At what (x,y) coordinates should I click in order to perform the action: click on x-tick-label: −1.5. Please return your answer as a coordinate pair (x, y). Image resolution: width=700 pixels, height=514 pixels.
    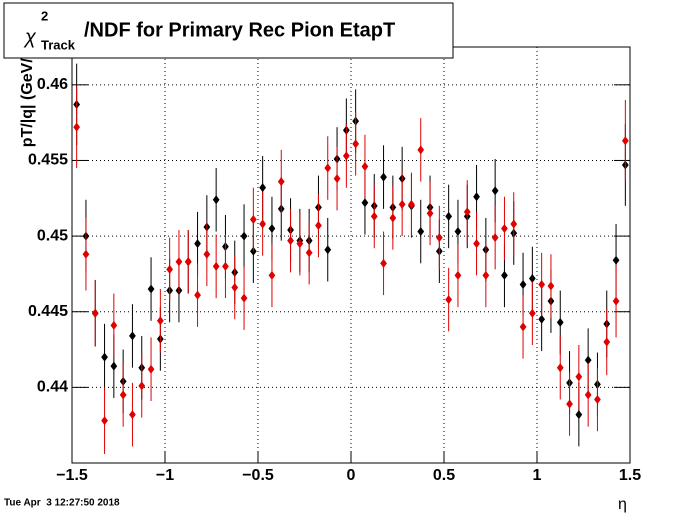
    Looking at the image, I should click on (72, 475).